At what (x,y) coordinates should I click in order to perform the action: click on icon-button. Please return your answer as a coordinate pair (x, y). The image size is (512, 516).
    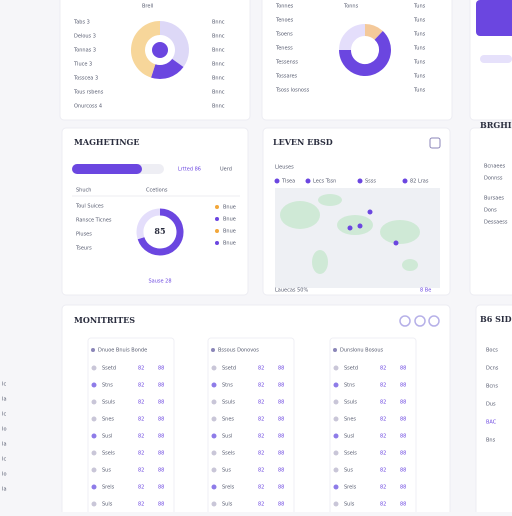
    Looking at the image, I should click on (435, 143).